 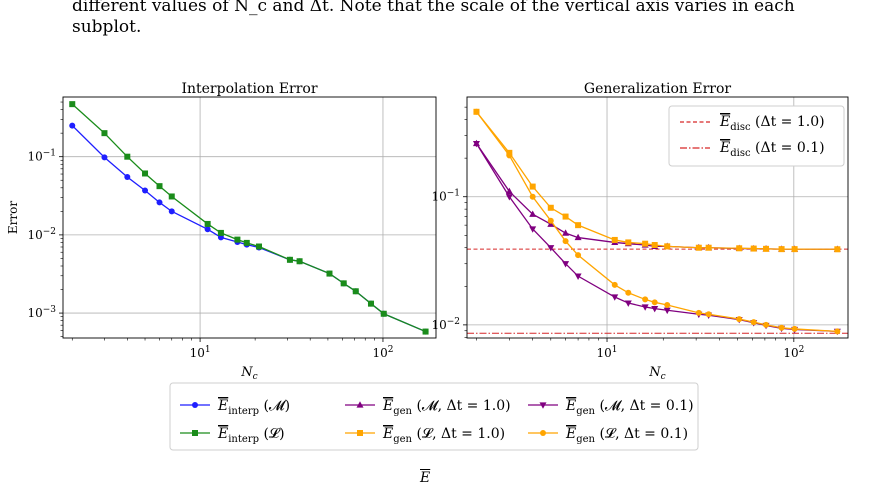 I want to click on legend-swatch-marker-interp_L, so click(x=195, y=433).